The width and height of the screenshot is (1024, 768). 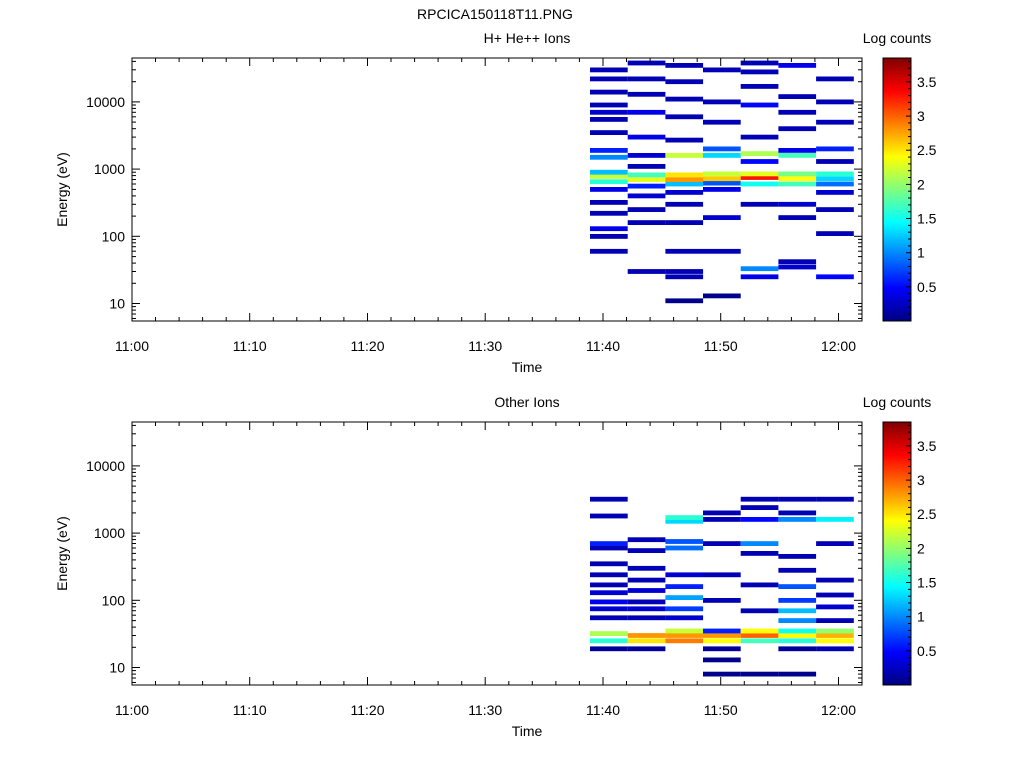 What do you see at coordinates (105, 102) in the screenshot?
I see `y-tick-label: 10000` at bounding box center [105, 102].